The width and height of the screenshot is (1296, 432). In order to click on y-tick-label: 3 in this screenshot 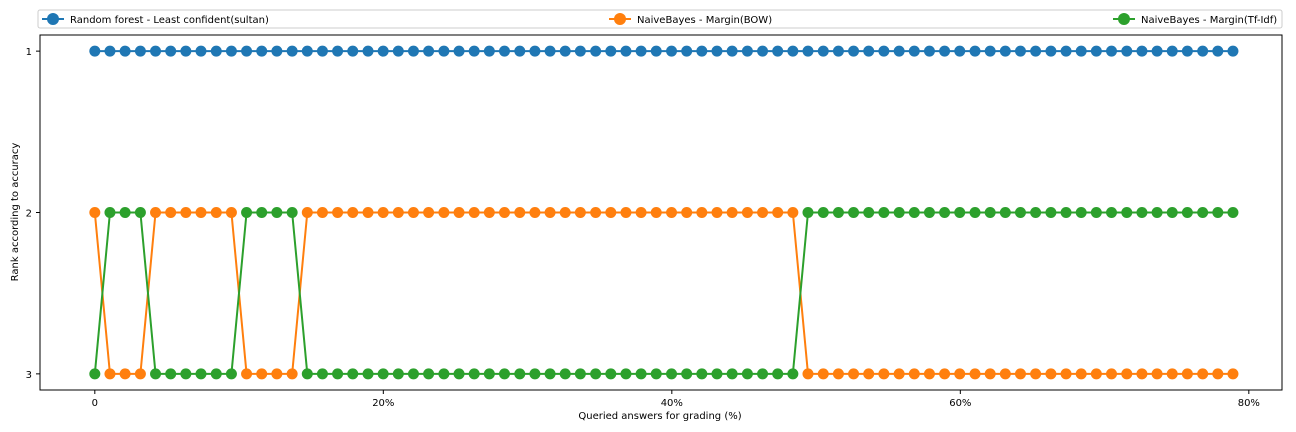, I will do `click(29, 375)`.